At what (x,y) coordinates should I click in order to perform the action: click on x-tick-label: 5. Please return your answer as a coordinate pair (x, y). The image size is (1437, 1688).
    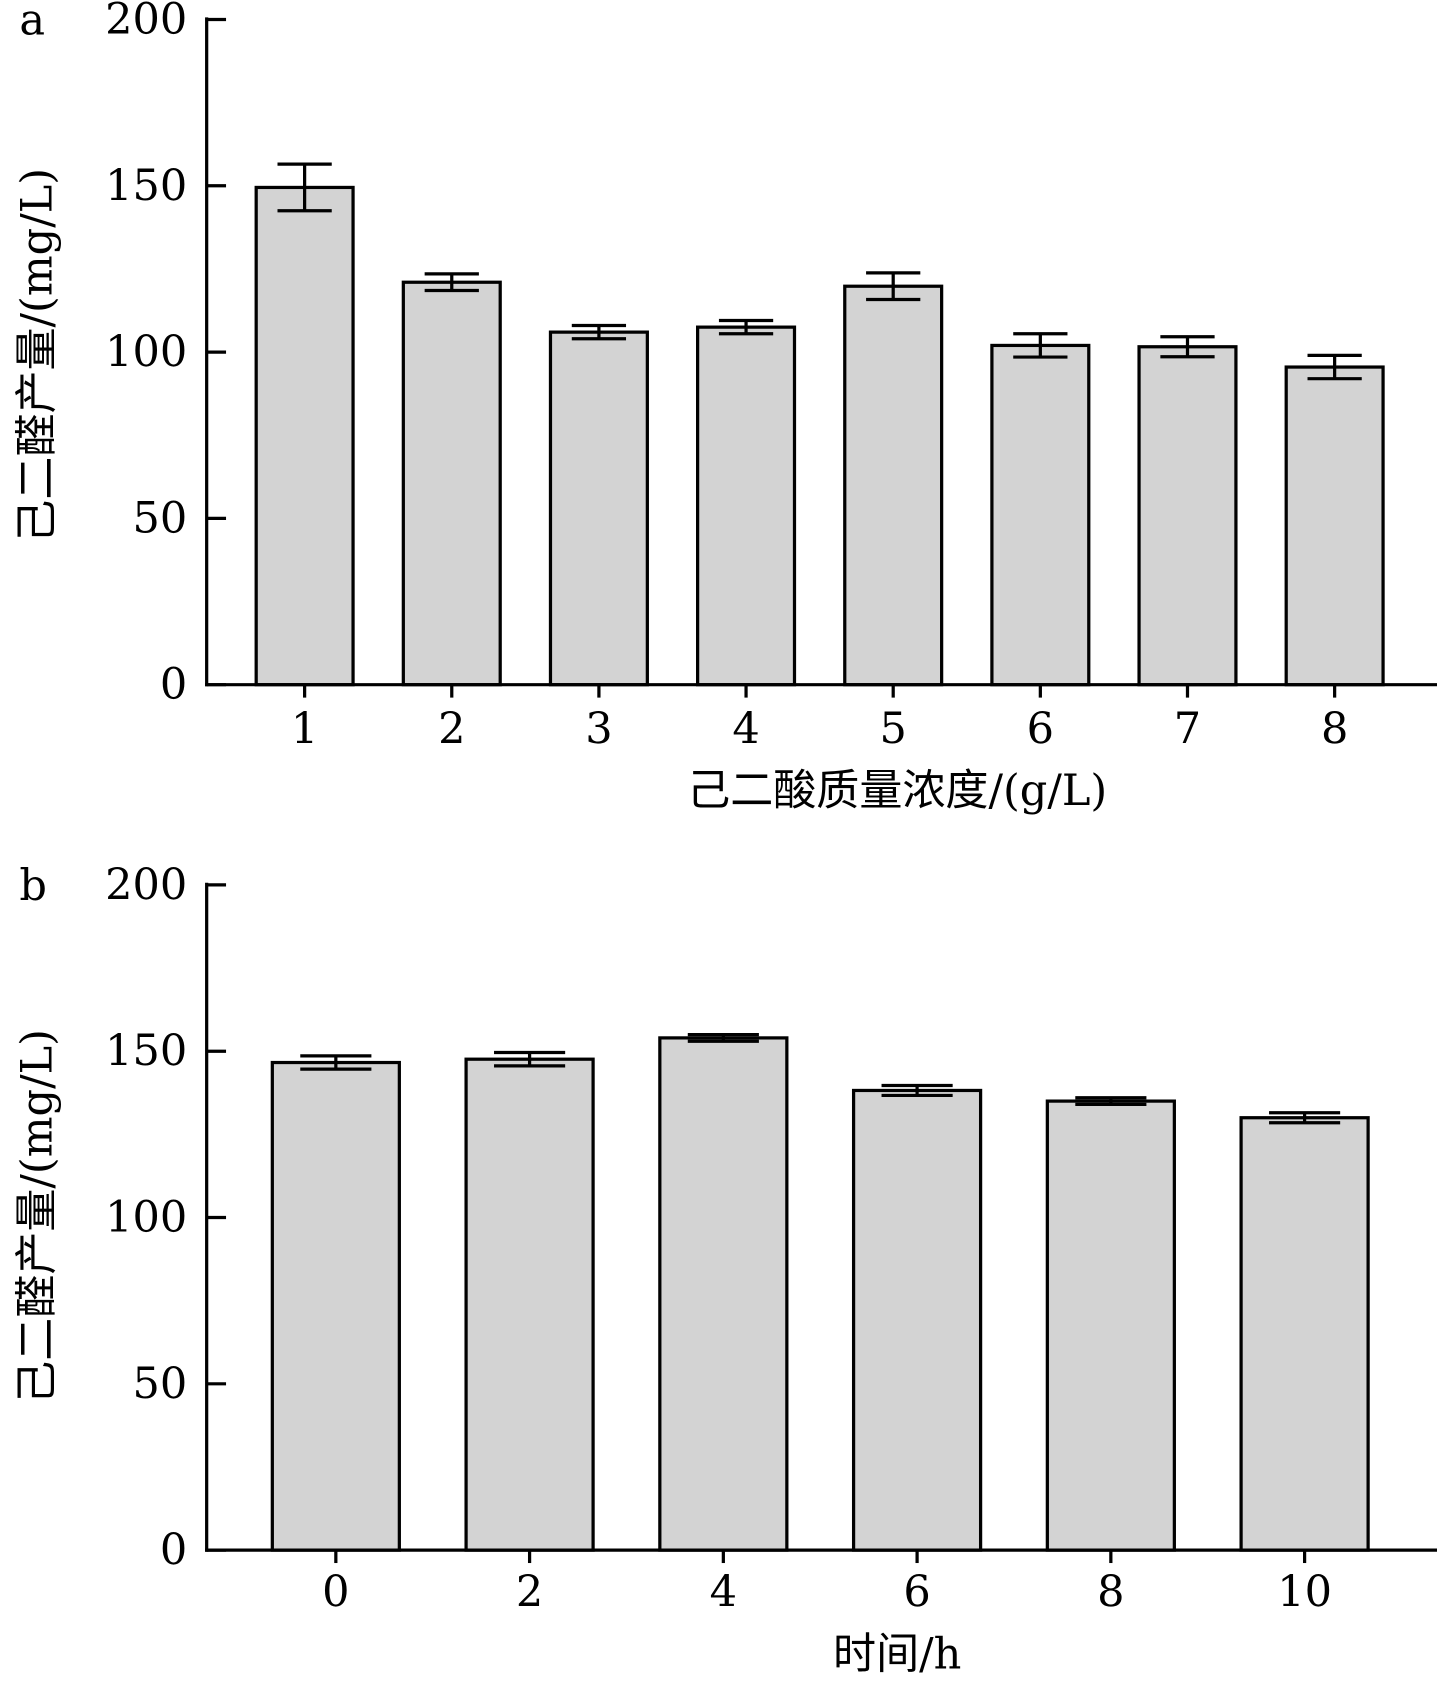
    Looking at the image, I should click on (893, 729).